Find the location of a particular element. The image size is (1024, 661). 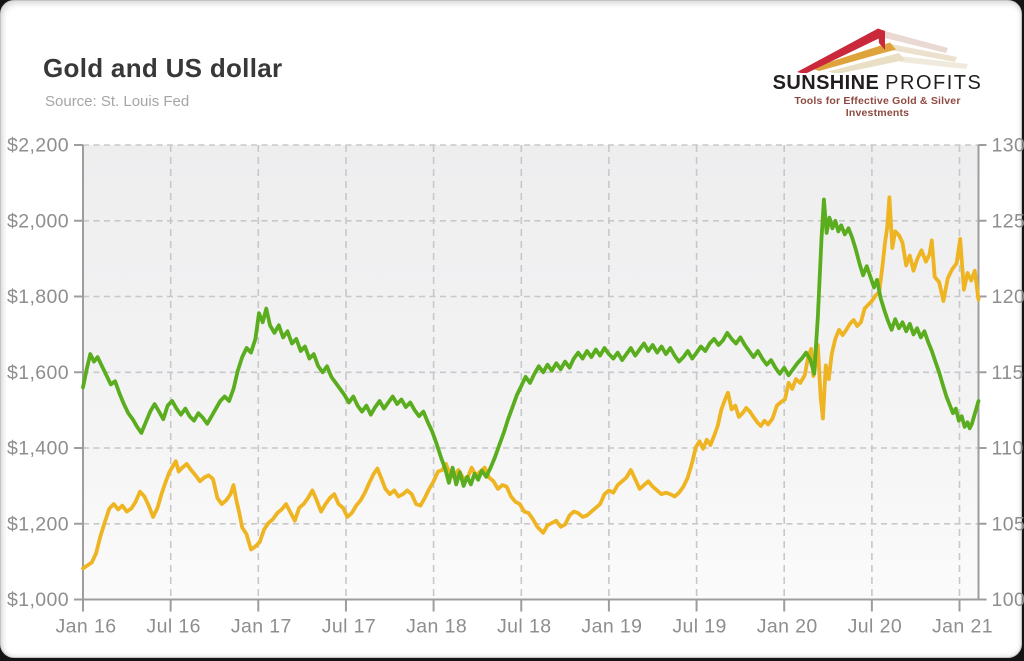

logo-wordmark: SUNSHINE PROFITS is located at coordinates (877, 83).